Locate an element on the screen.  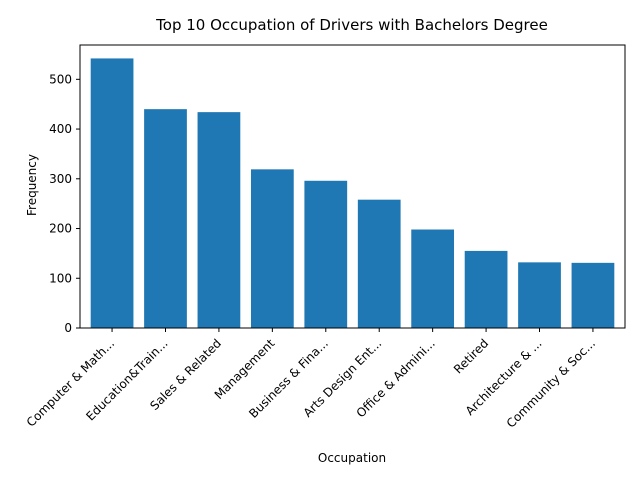
y-tick-label-5: 500 is located at coordinates (60, 79).